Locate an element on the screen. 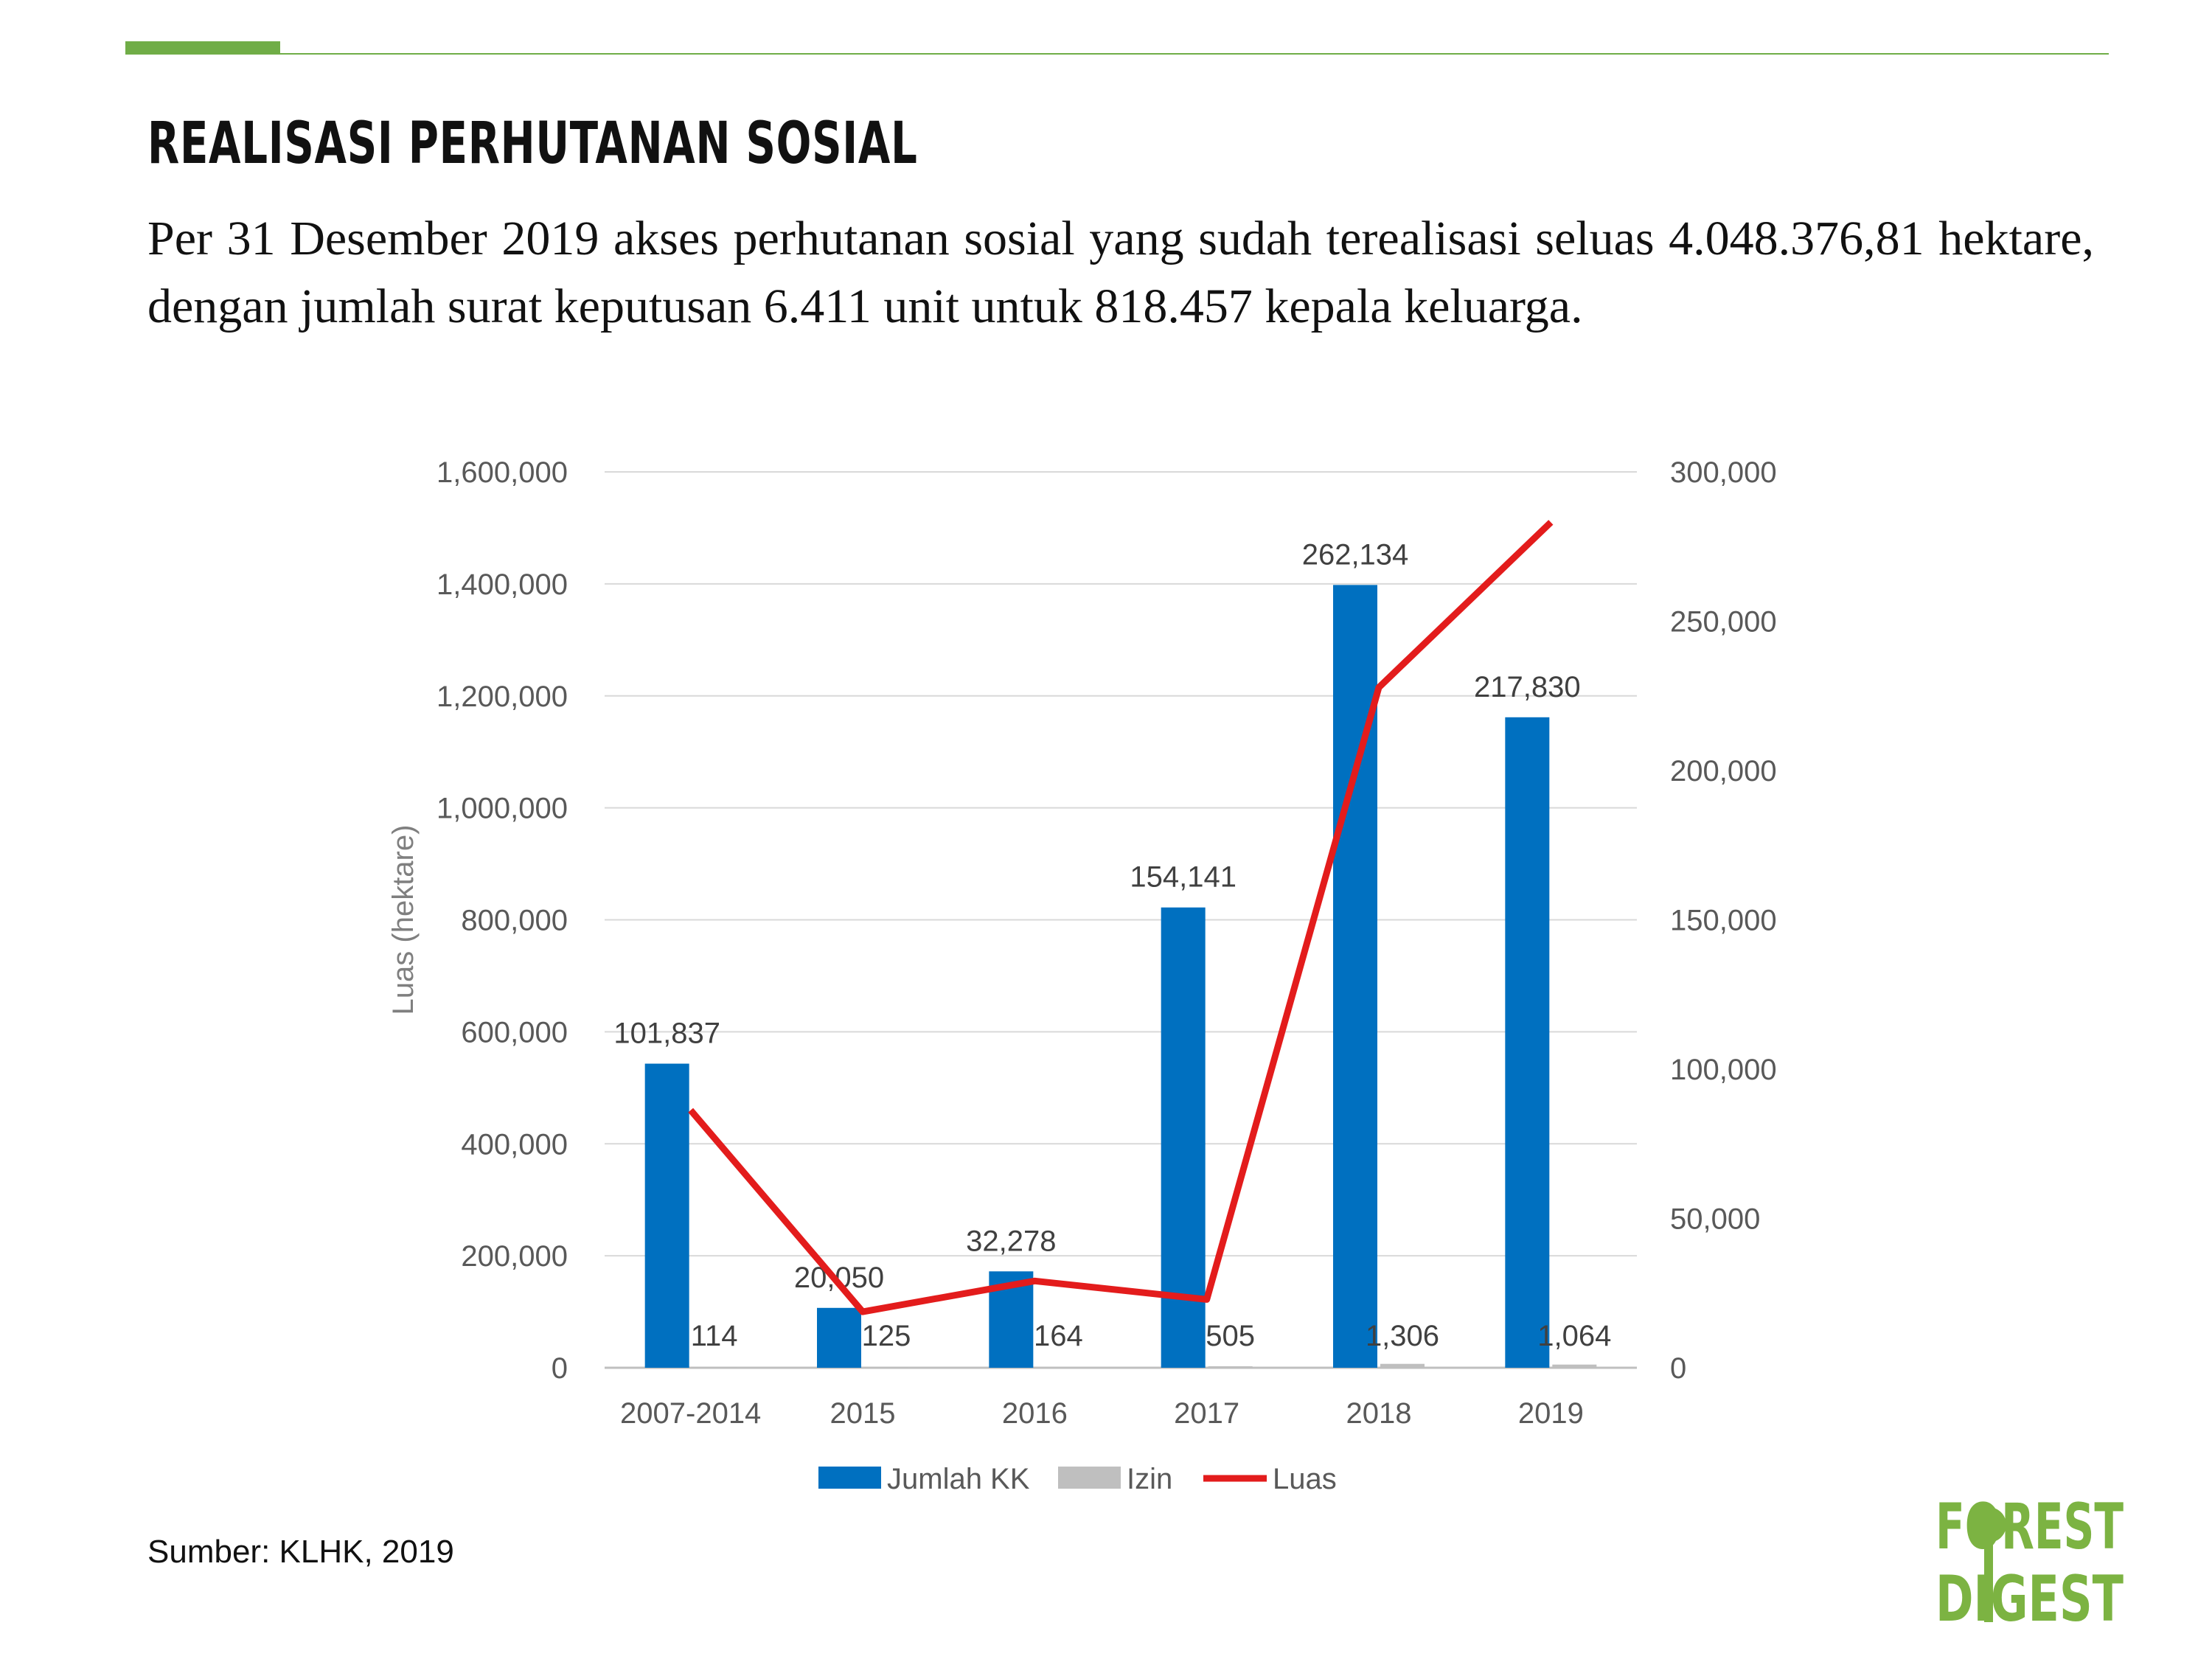  y-tick-label: 1,400,000 is located at coordinates (502, 584).